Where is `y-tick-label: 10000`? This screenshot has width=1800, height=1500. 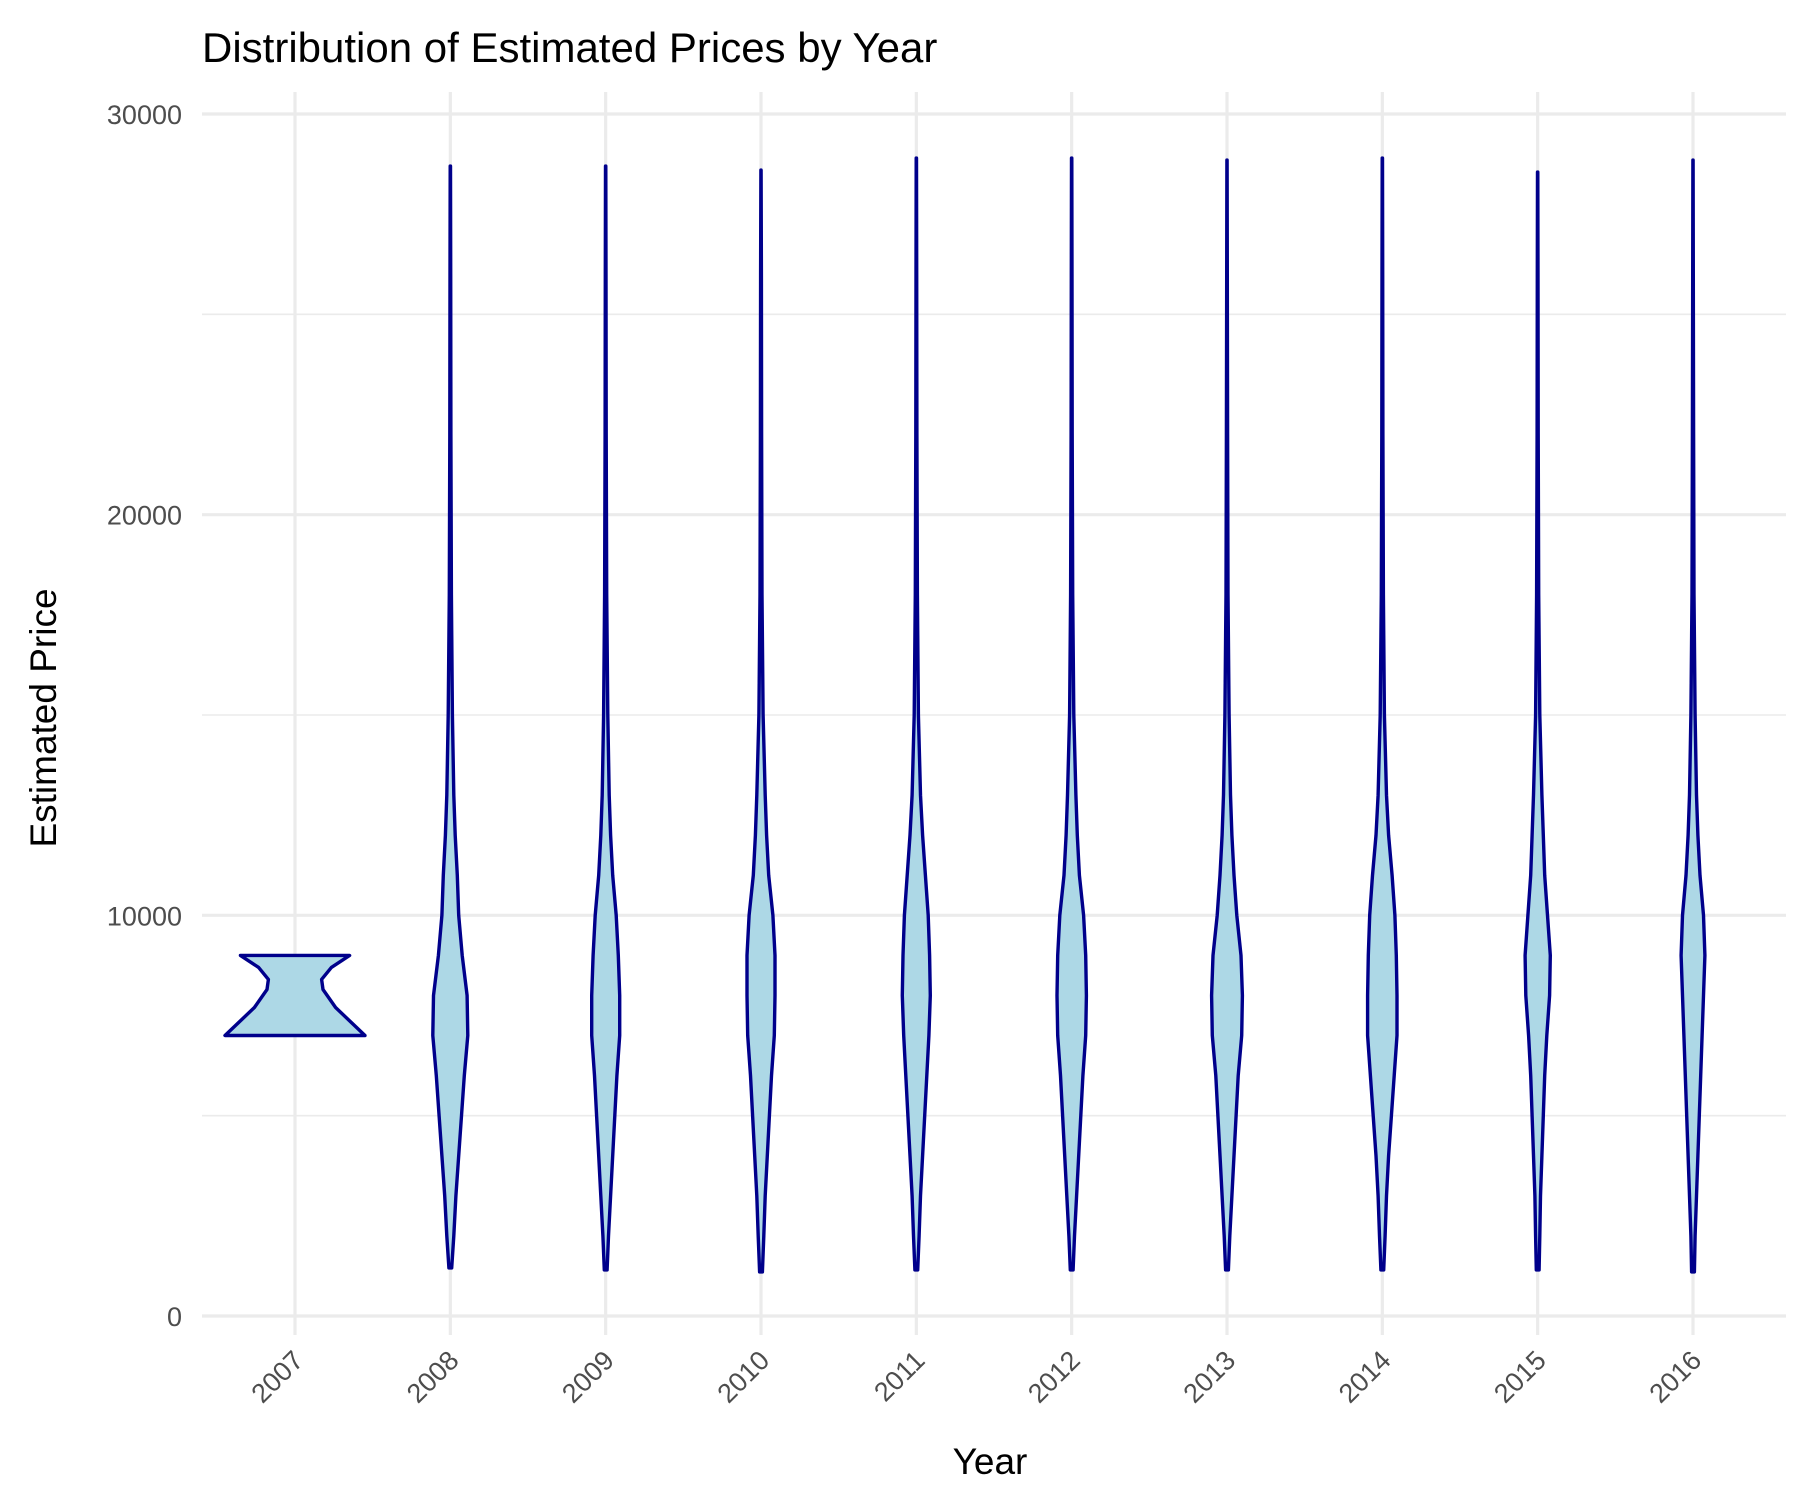 y-tick-label: 10000 is located at coordinates (144, 916).